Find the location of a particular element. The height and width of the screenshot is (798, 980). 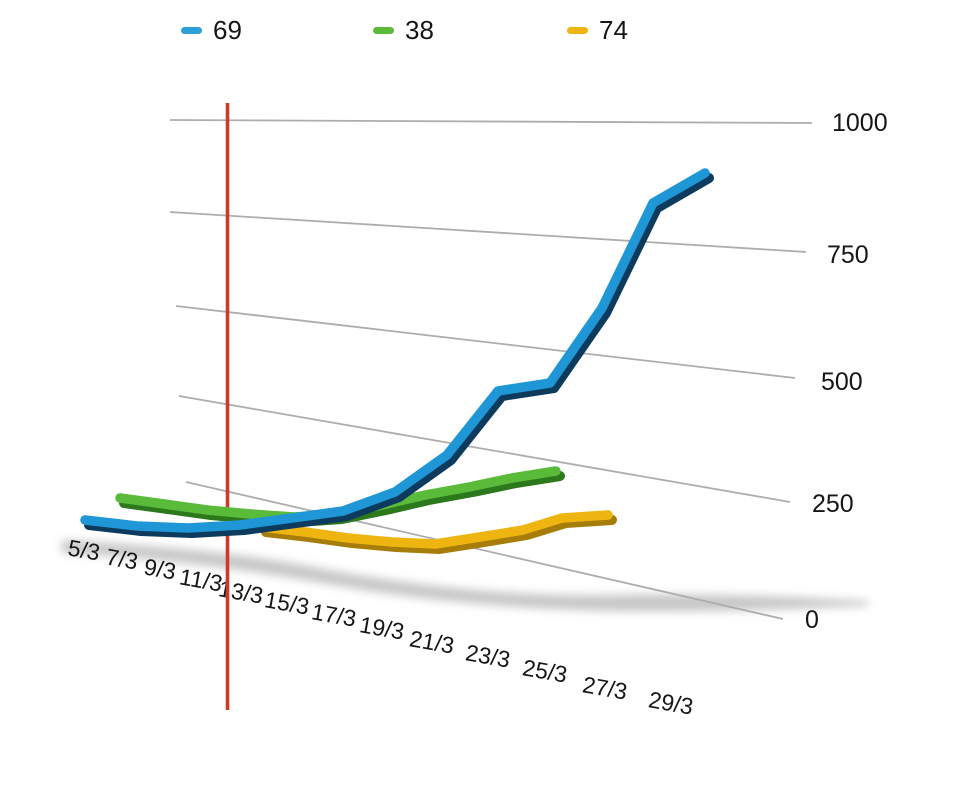

floor-shadow is located at coordinates (465, 576).